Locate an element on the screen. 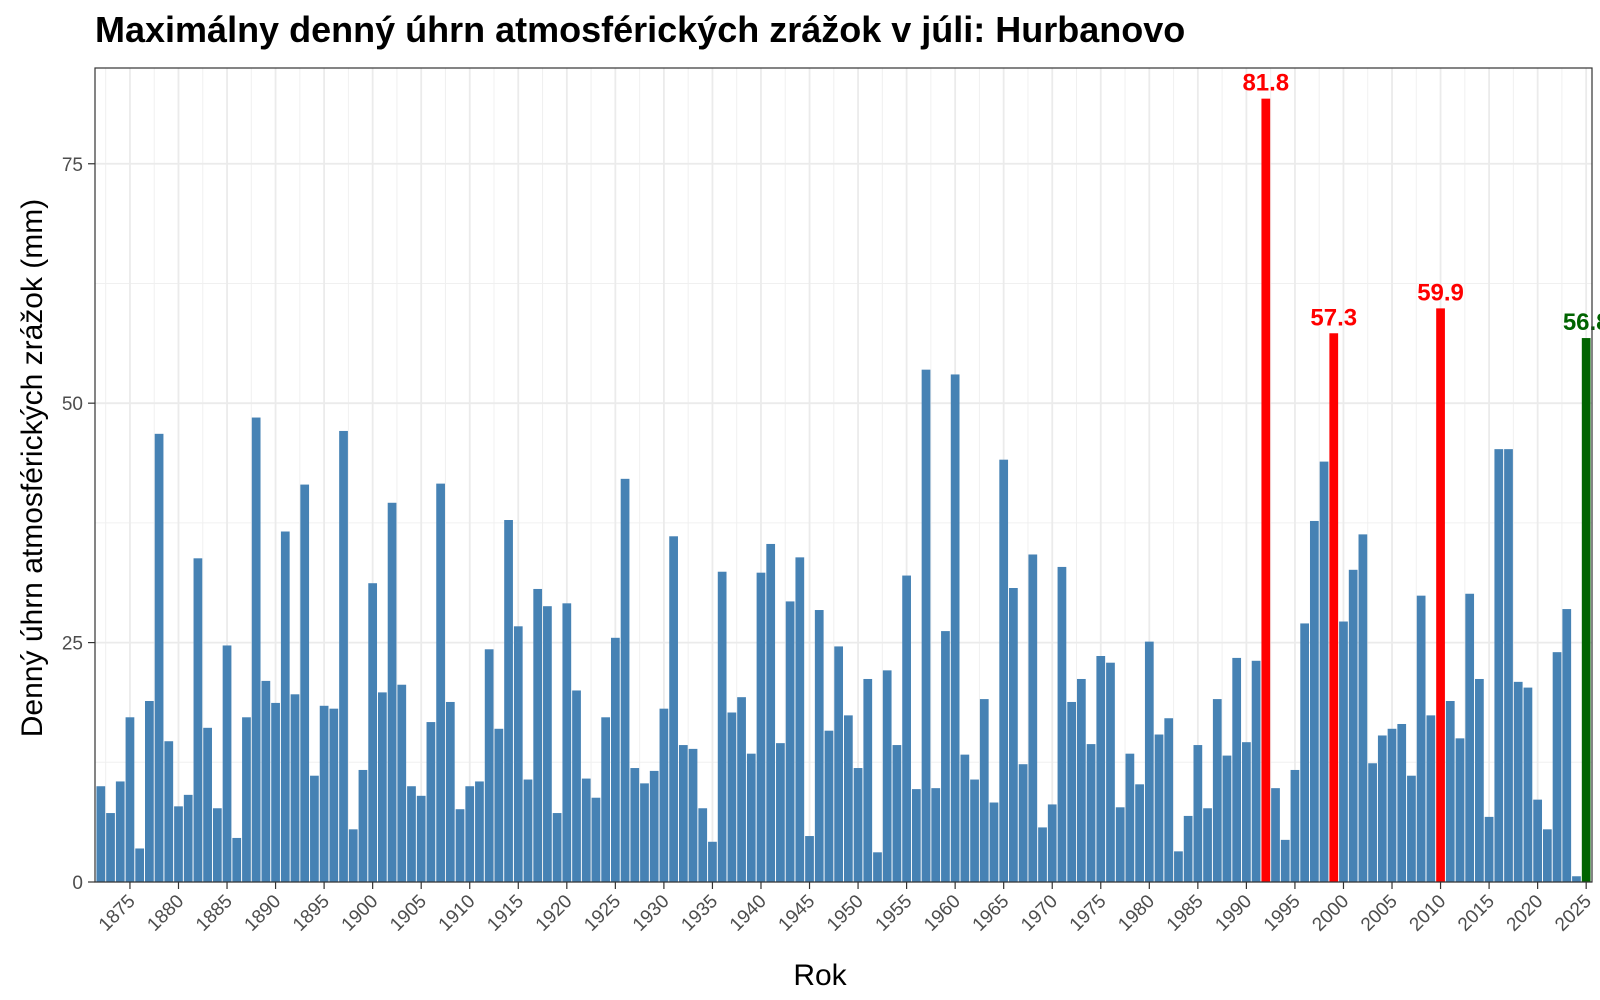  x-tick-label: 1910 is located at coordinates (457, 913).